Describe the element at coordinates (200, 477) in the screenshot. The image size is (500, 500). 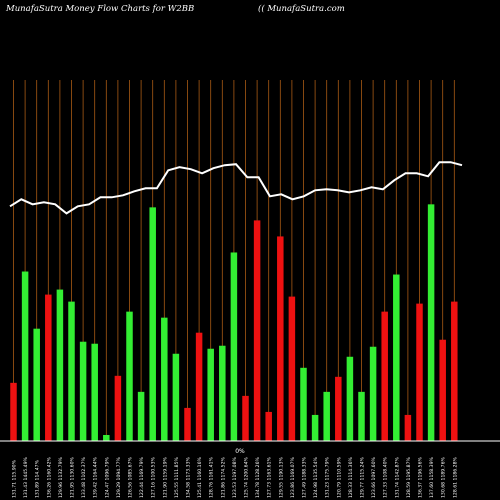
I see `x-tick-label: 125.41 1160.16%` at that location.